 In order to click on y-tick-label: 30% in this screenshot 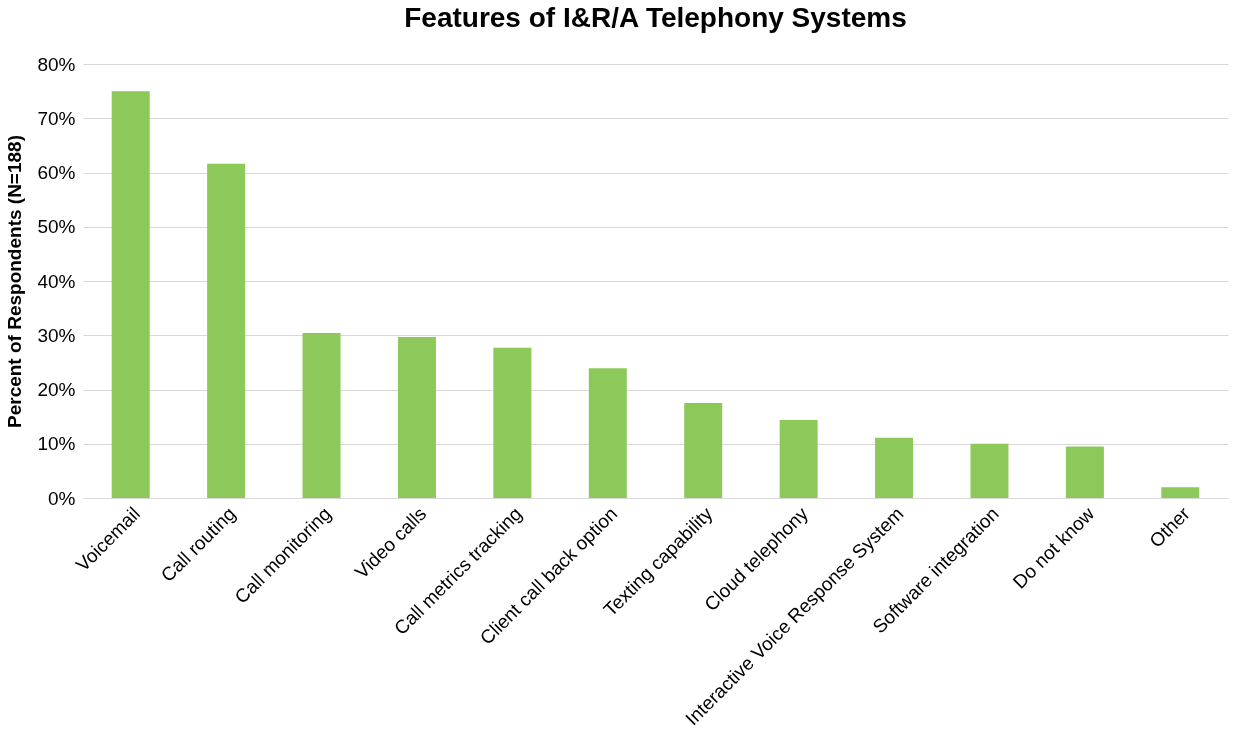, I will do `click(56, 335)`.